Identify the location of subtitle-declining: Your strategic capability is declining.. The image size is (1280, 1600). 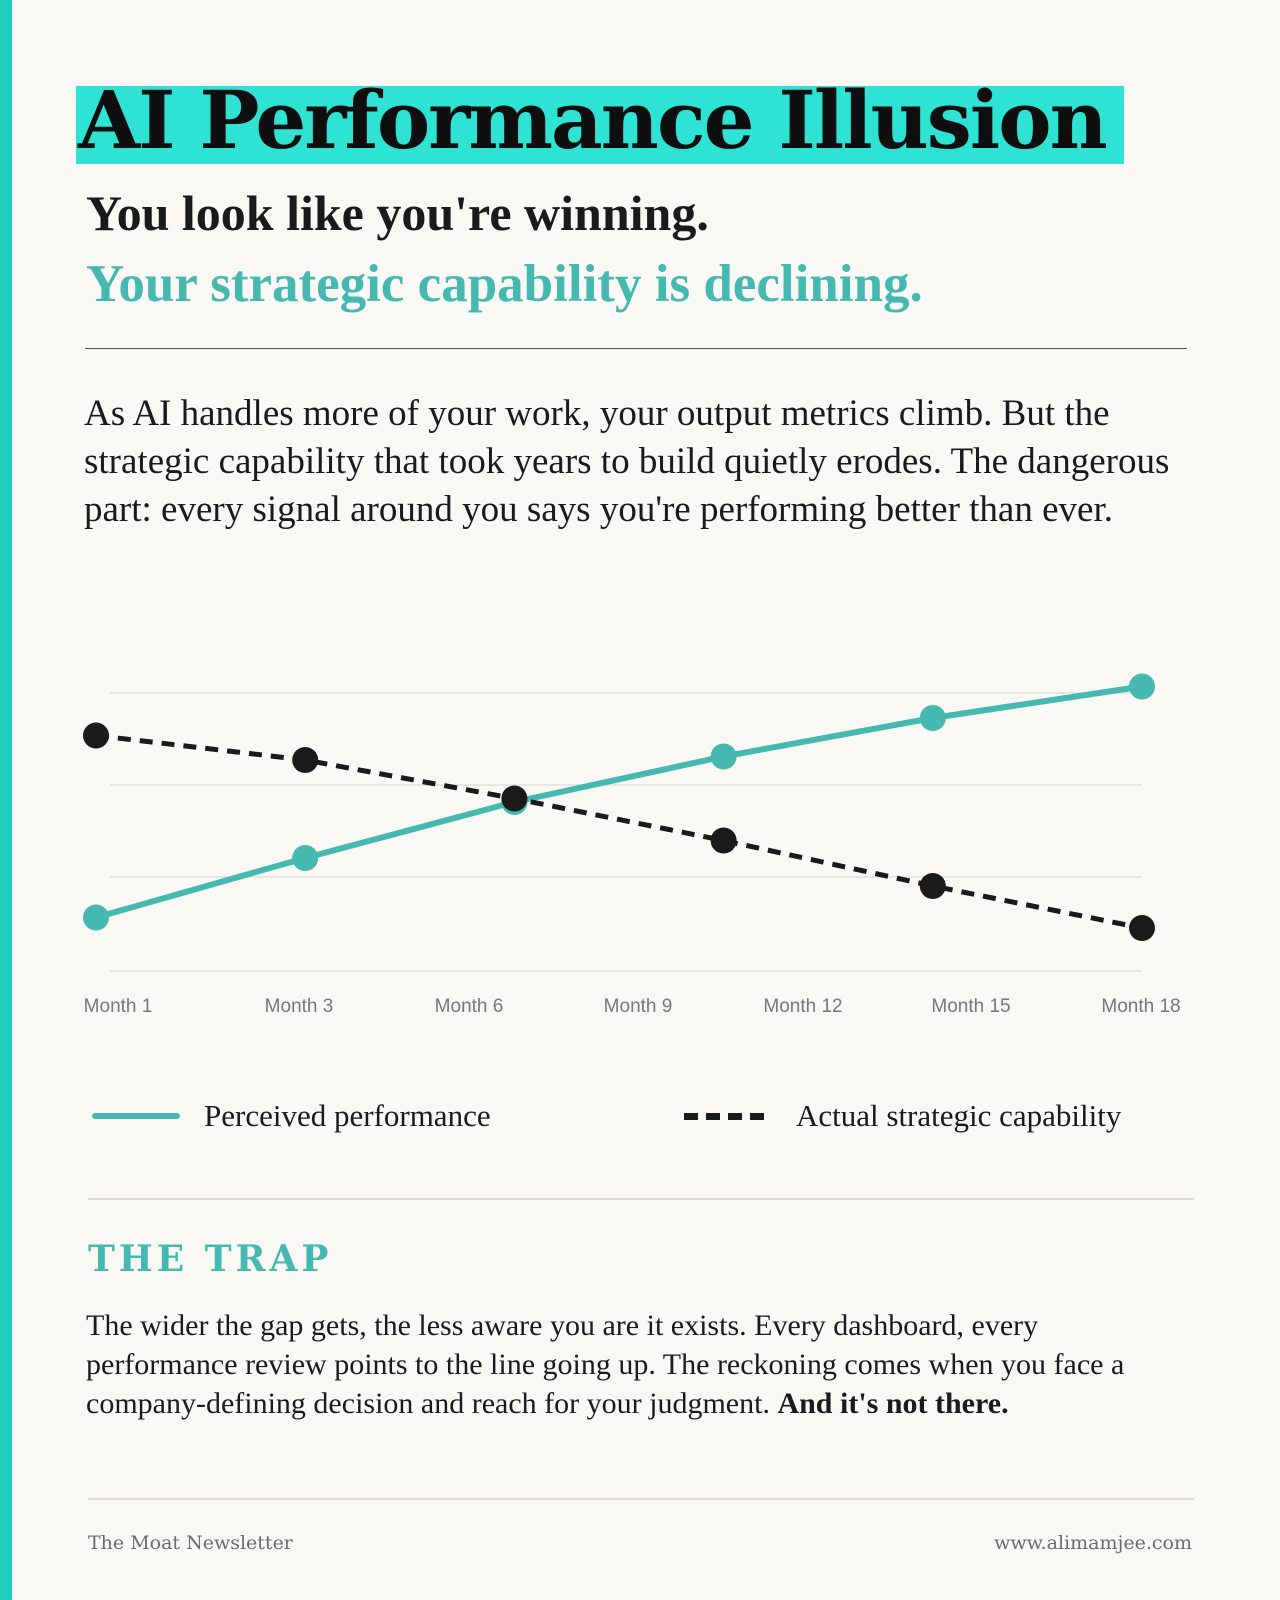
(504, 284).